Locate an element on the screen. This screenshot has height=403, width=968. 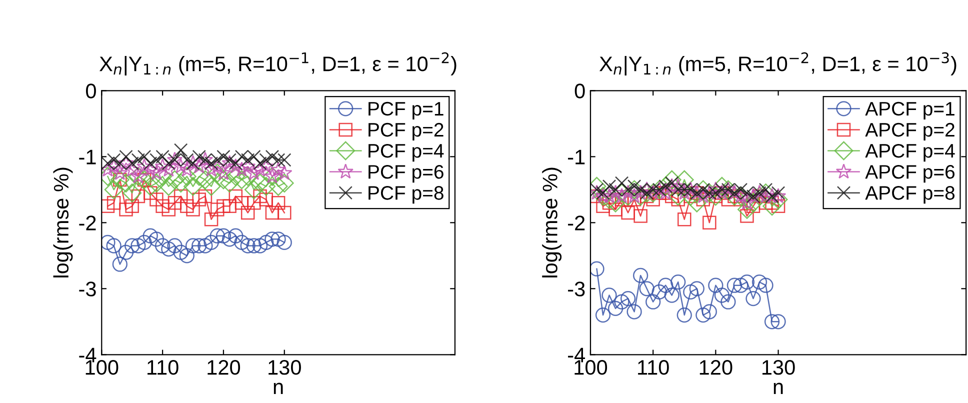
chart-title: X$_{n}$|Y$_{1:n}$ (m=5, R=10$^{−2}$, D=1, ε = 10$^{−3}$) is located at coordinates (777, 64).